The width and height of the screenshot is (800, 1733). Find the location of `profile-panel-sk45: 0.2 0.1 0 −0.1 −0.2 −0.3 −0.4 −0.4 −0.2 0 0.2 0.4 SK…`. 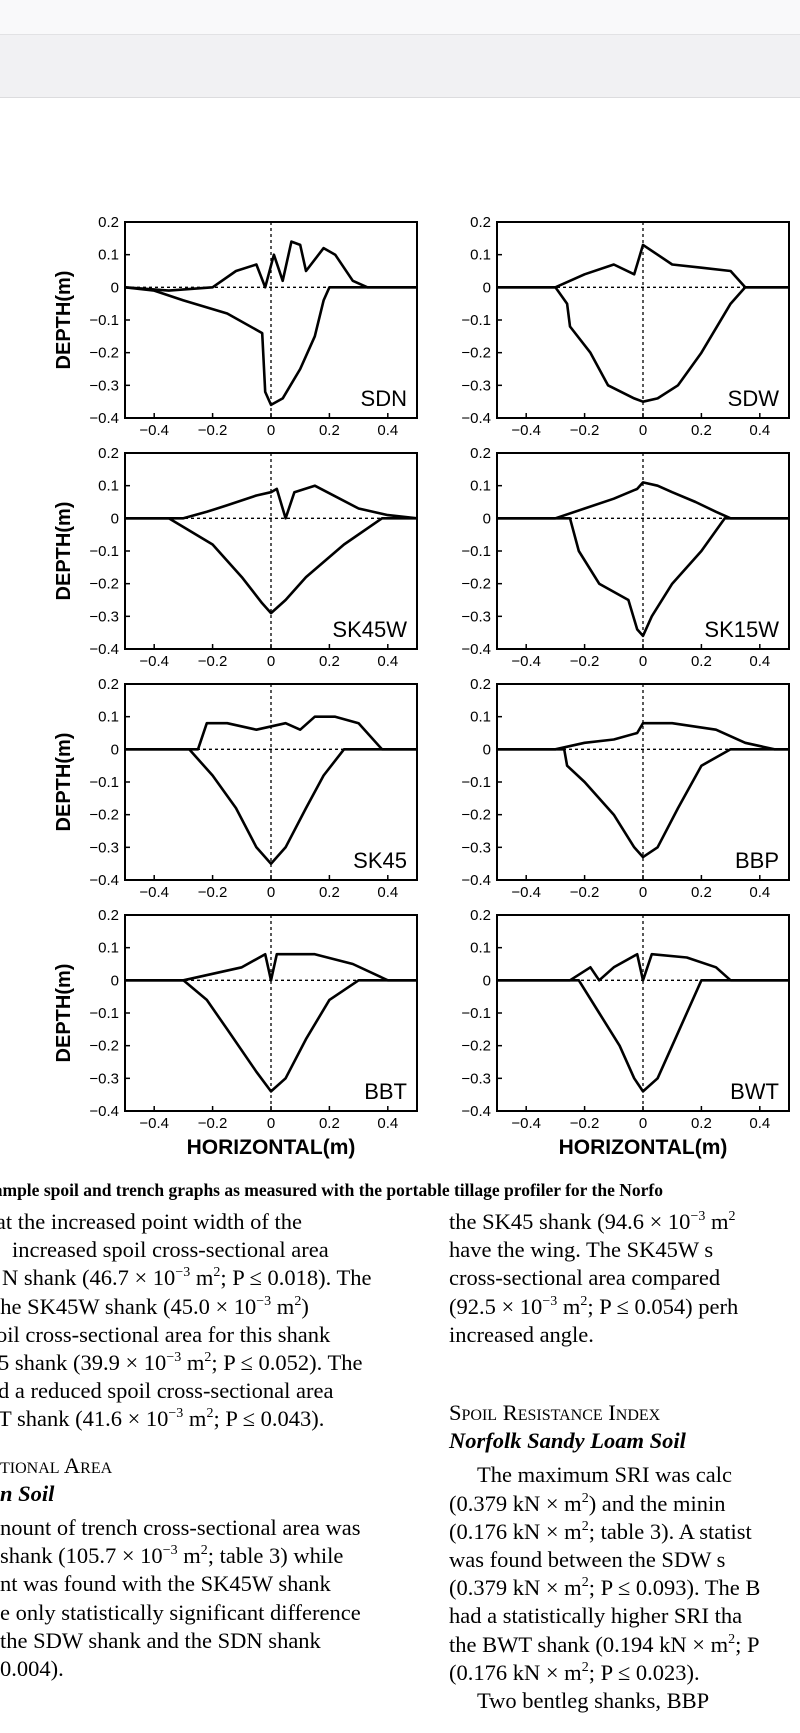

profile-panel-sk45: 0.2 0.1 0 −0.1 −0.2 −0.3 −0.4 −0.4 −0.2 0 0.2 0.4 SK… is located at coordinates (235, 788).